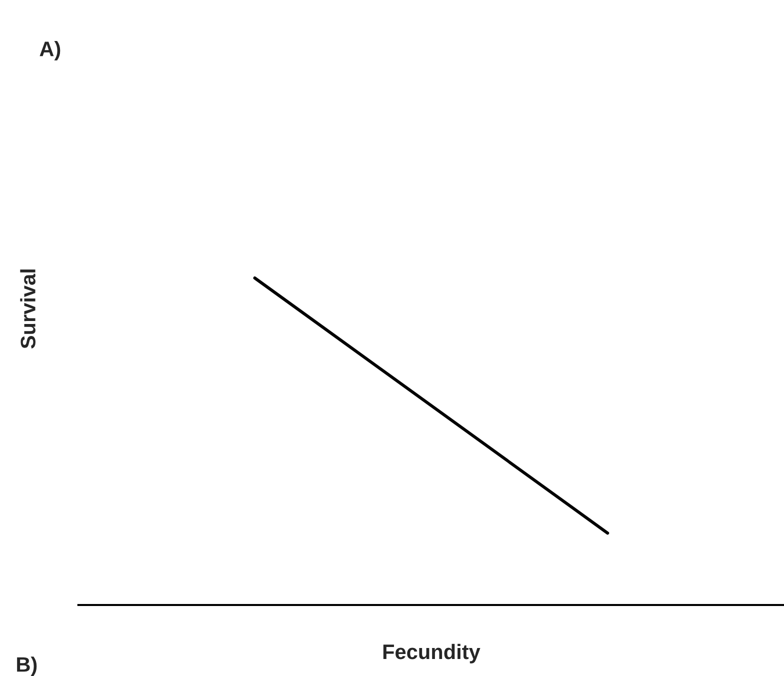 This screenshot has width=784, height=676. I want to click on text: B), so click(27, 666).